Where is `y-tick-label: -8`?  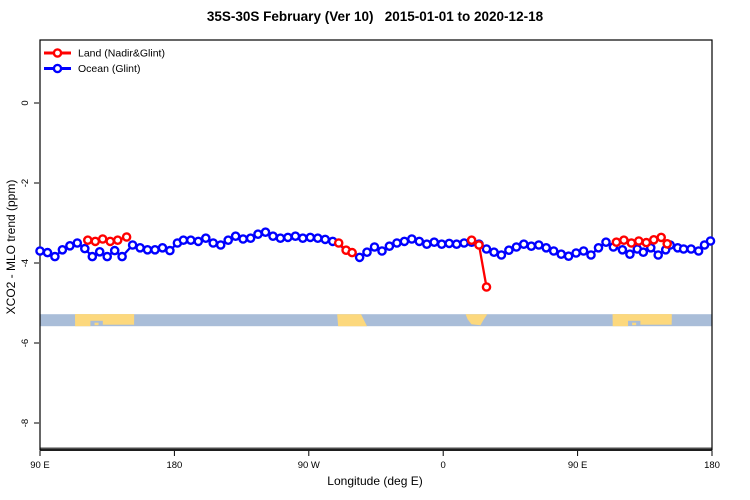
y-tick-label: -8 is located at coordinates (25, 423).